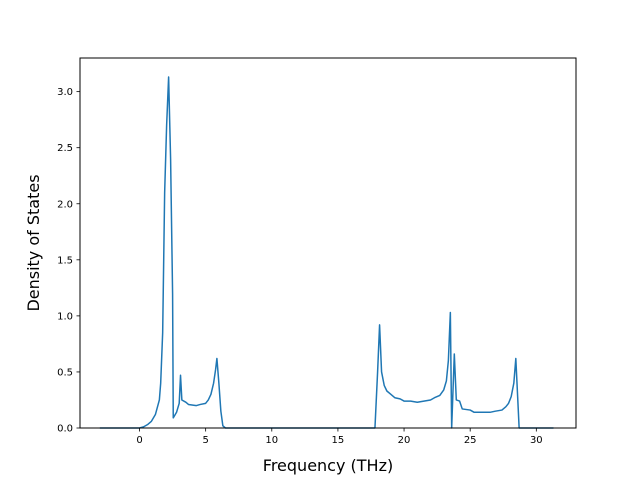 This screenshot has width=640, height=480. What do you see at coordinates (338, 440) in the screenshot?
I see `x-tick-label: 15` at bounding box center [338, 440].